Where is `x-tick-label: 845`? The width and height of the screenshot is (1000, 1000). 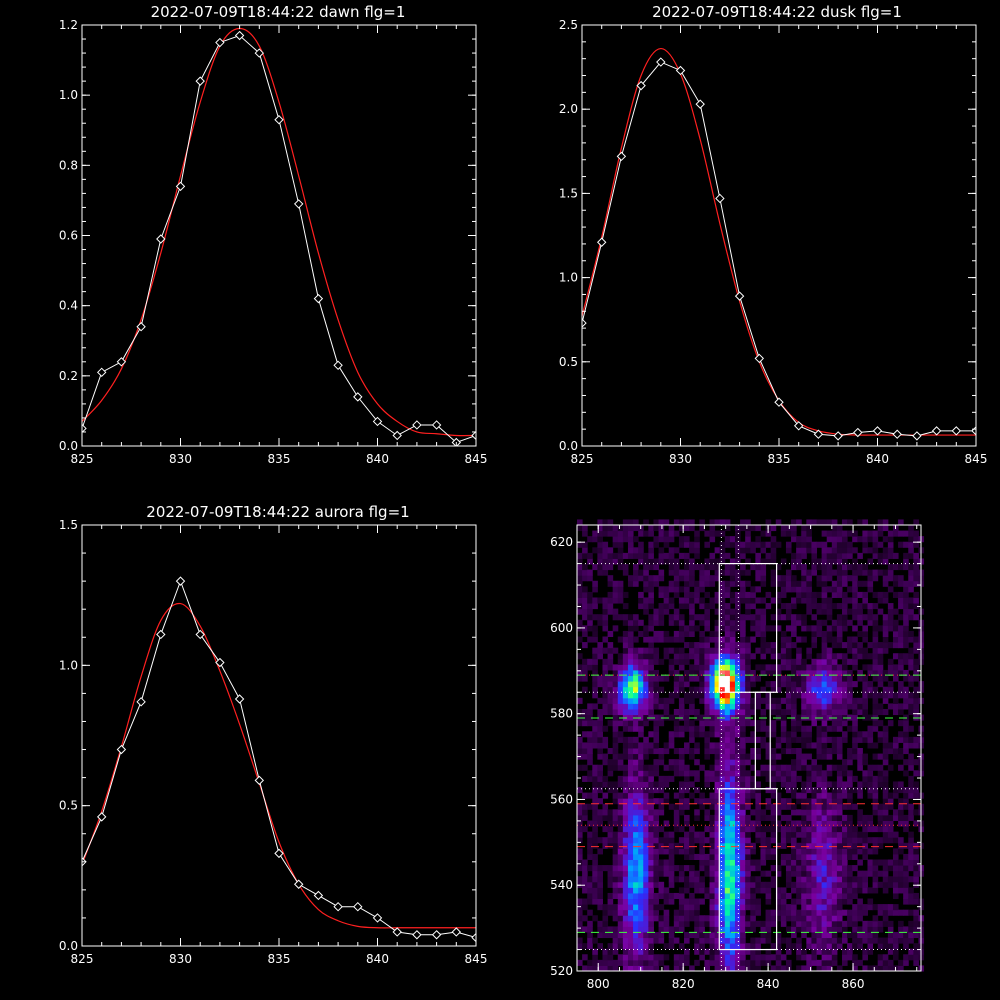
x-tick-label: 845 is located at coordinates (476, 459).